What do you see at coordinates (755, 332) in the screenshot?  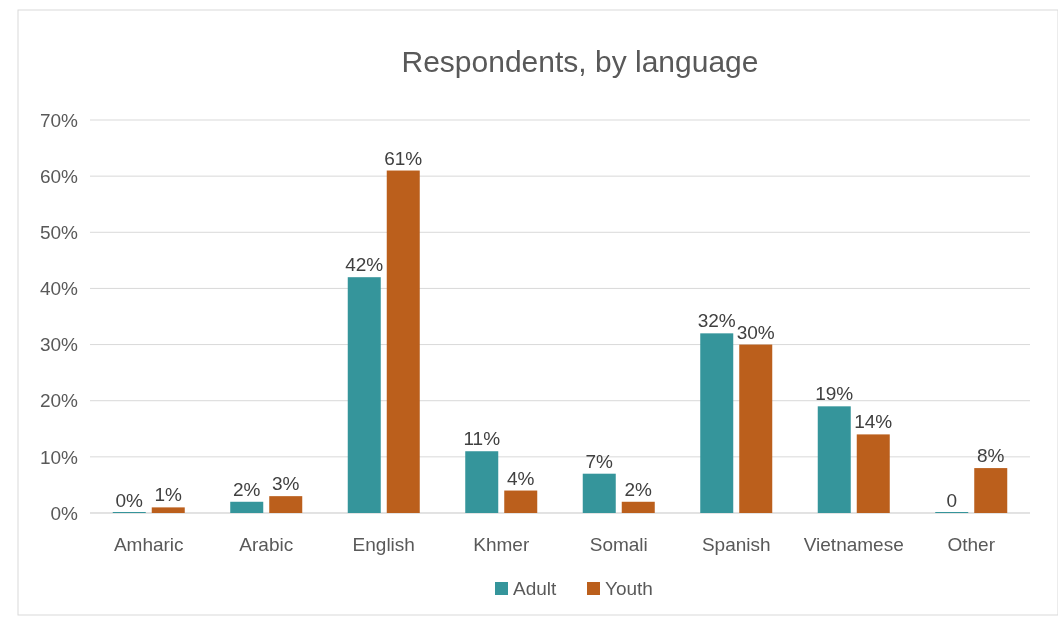 I see `data-label: 30%` at bounding box center [755, 332].